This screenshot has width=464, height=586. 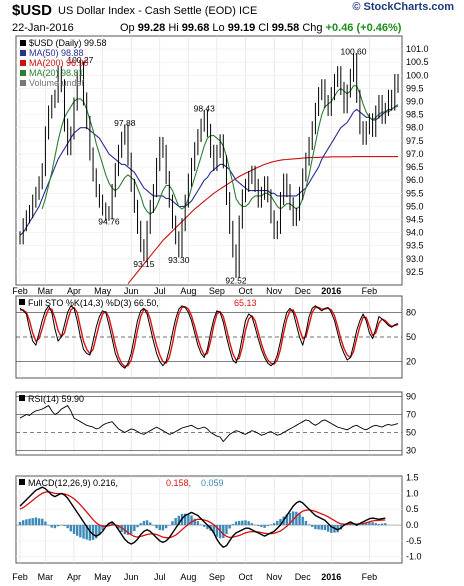 What do you see at coordinates (331, 291) in the screenshot?
I see `x-tick-label: 2016` at bounding box center [331, 291].